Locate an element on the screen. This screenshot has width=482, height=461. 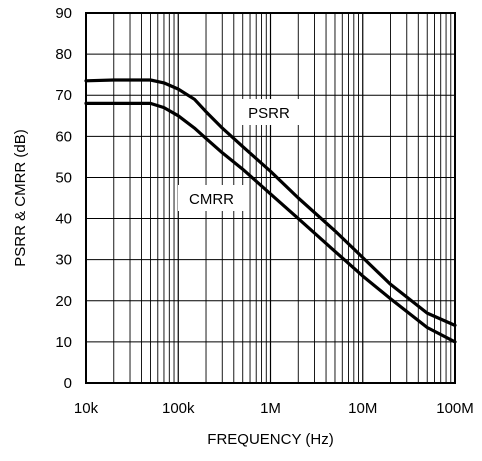
series-label-psrr: PSRR is located at coordinates (269, 113).